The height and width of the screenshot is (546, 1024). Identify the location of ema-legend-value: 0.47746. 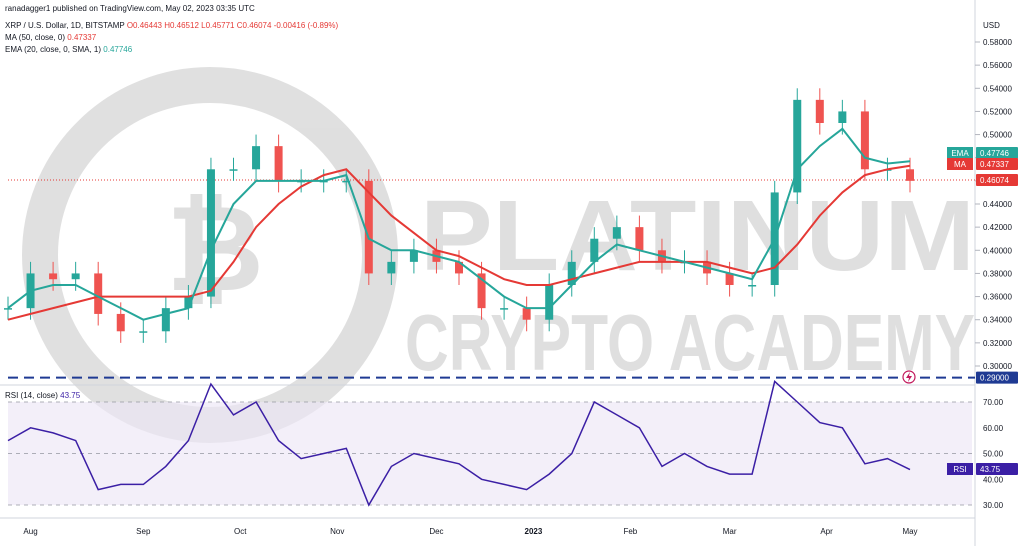
(118, 49).